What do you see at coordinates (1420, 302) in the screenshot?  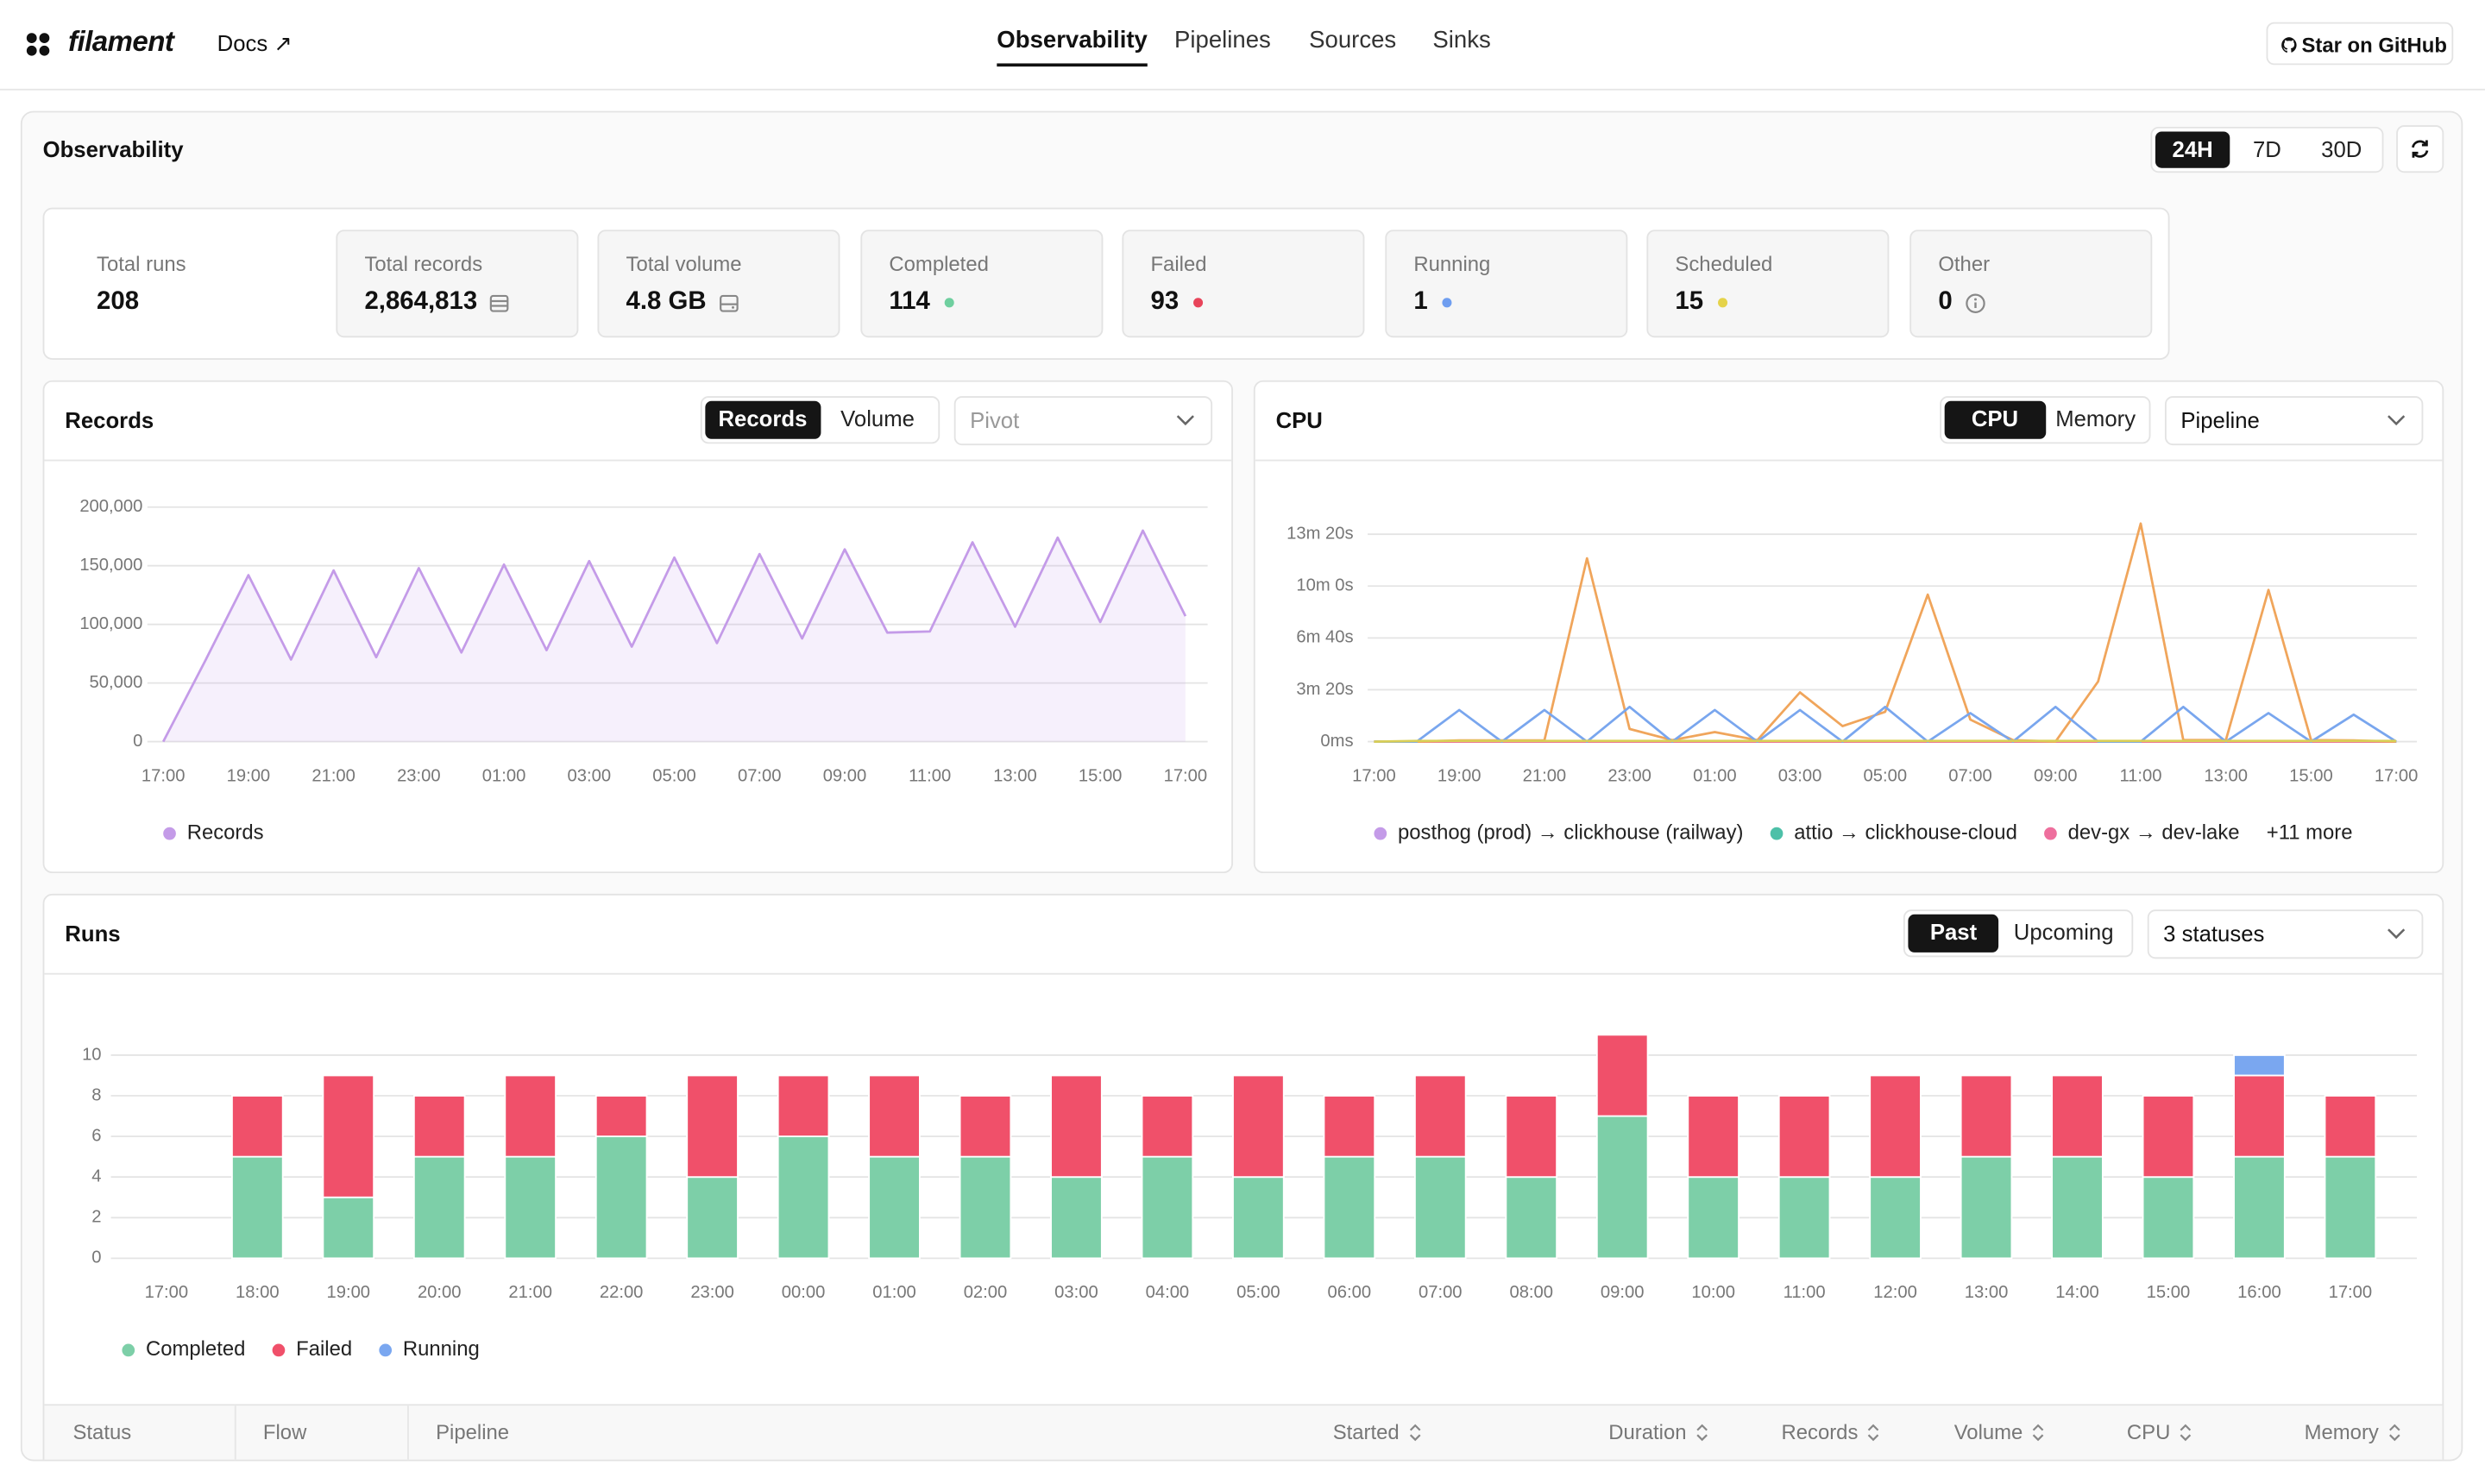 I see `stat-value: 1` at bounding box center [1420, 302].